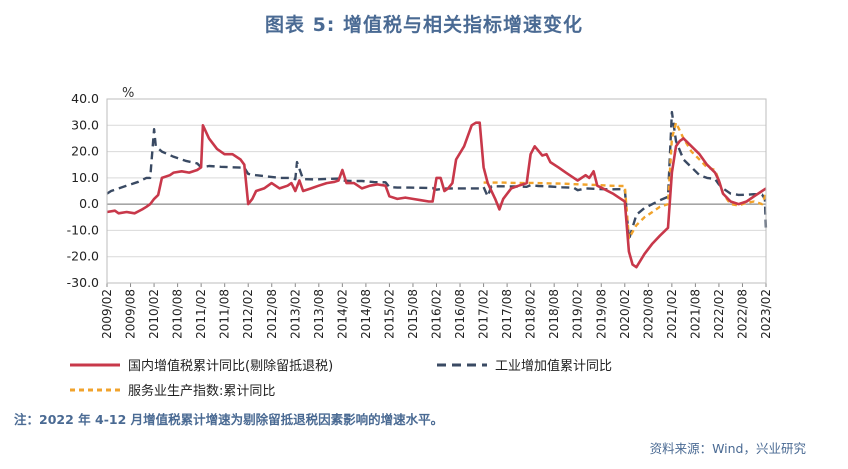 This screenshot has width=848, height=469. I want to click on chart-title: 图表 5: 增值税与相关指标增速变化, so click(424, 25).